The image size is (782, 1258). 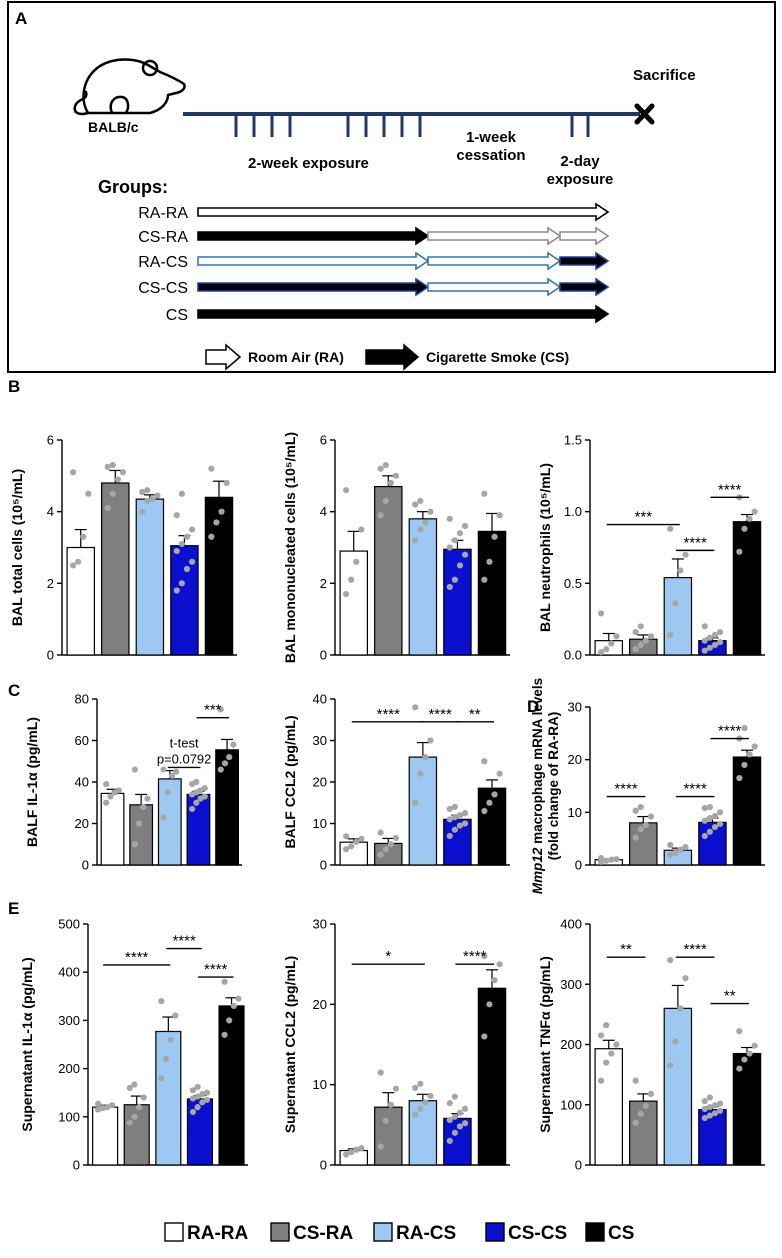 What do you see at coordinates (27, 1044) in the screenshot?
I see `y-axis-label: Supernatant IL-1α (pg/mL)` at bounding box center [27, 1044].